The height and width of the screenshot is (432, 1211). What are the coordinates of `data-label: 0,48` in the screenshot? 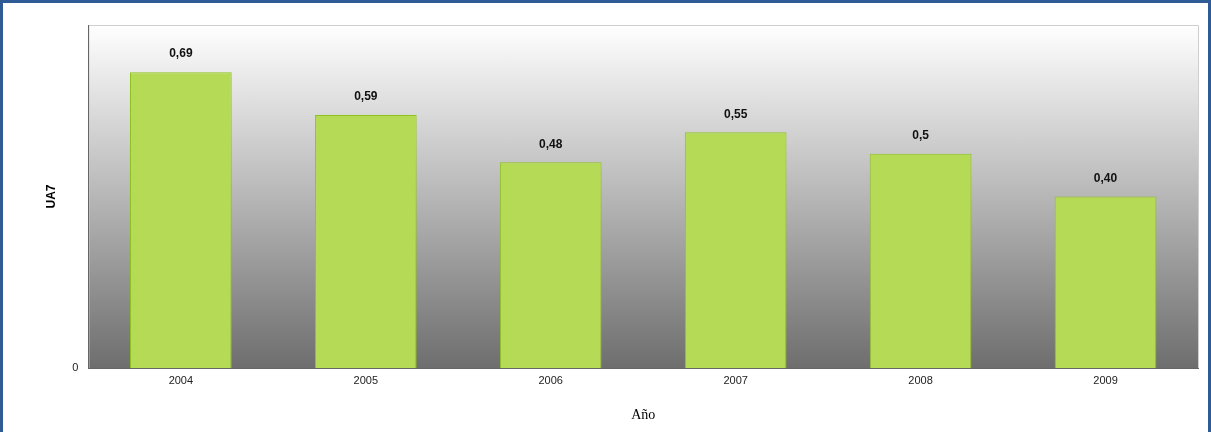 It's located at (551, 143).